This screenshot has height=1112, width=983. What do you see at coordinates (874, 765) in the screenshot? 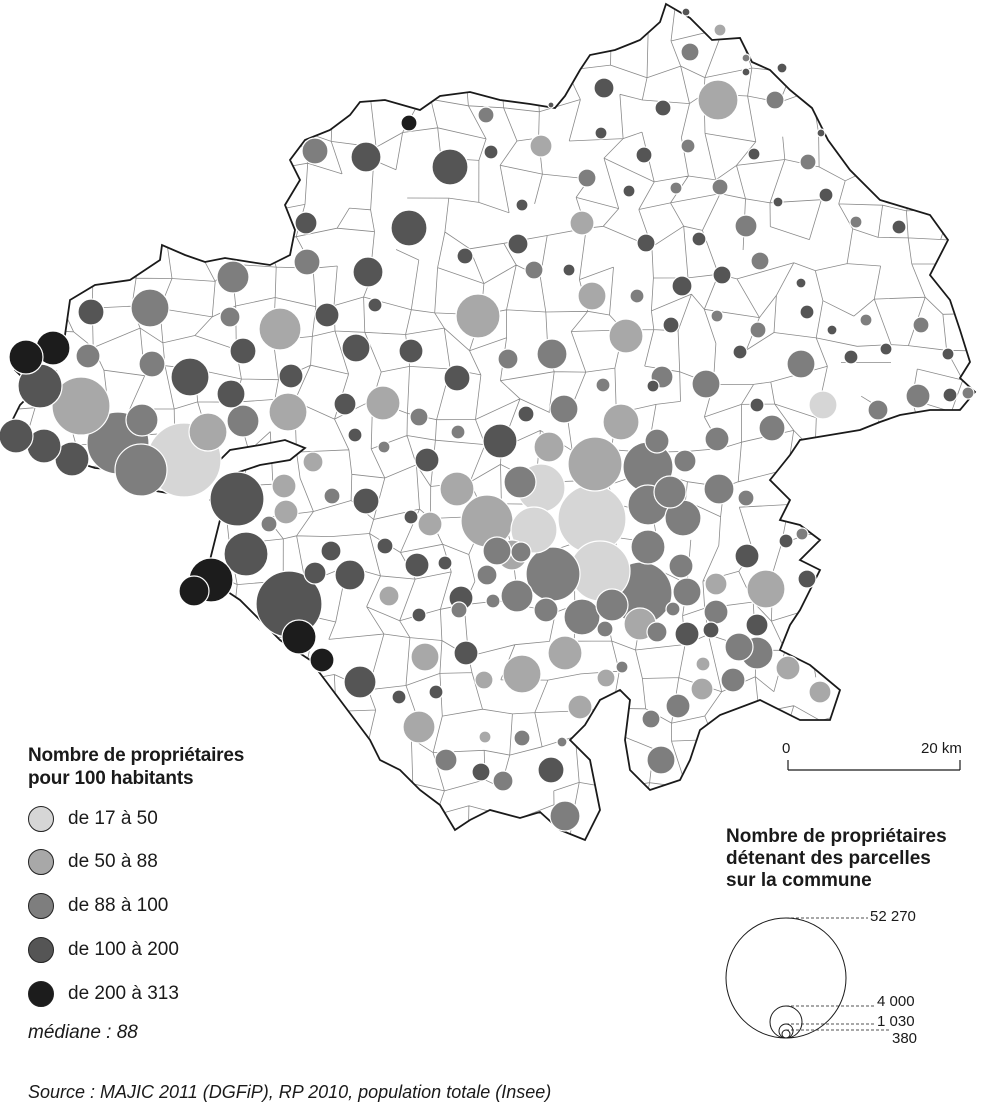
I see `scale-bar` at bounding box center [874, 765].